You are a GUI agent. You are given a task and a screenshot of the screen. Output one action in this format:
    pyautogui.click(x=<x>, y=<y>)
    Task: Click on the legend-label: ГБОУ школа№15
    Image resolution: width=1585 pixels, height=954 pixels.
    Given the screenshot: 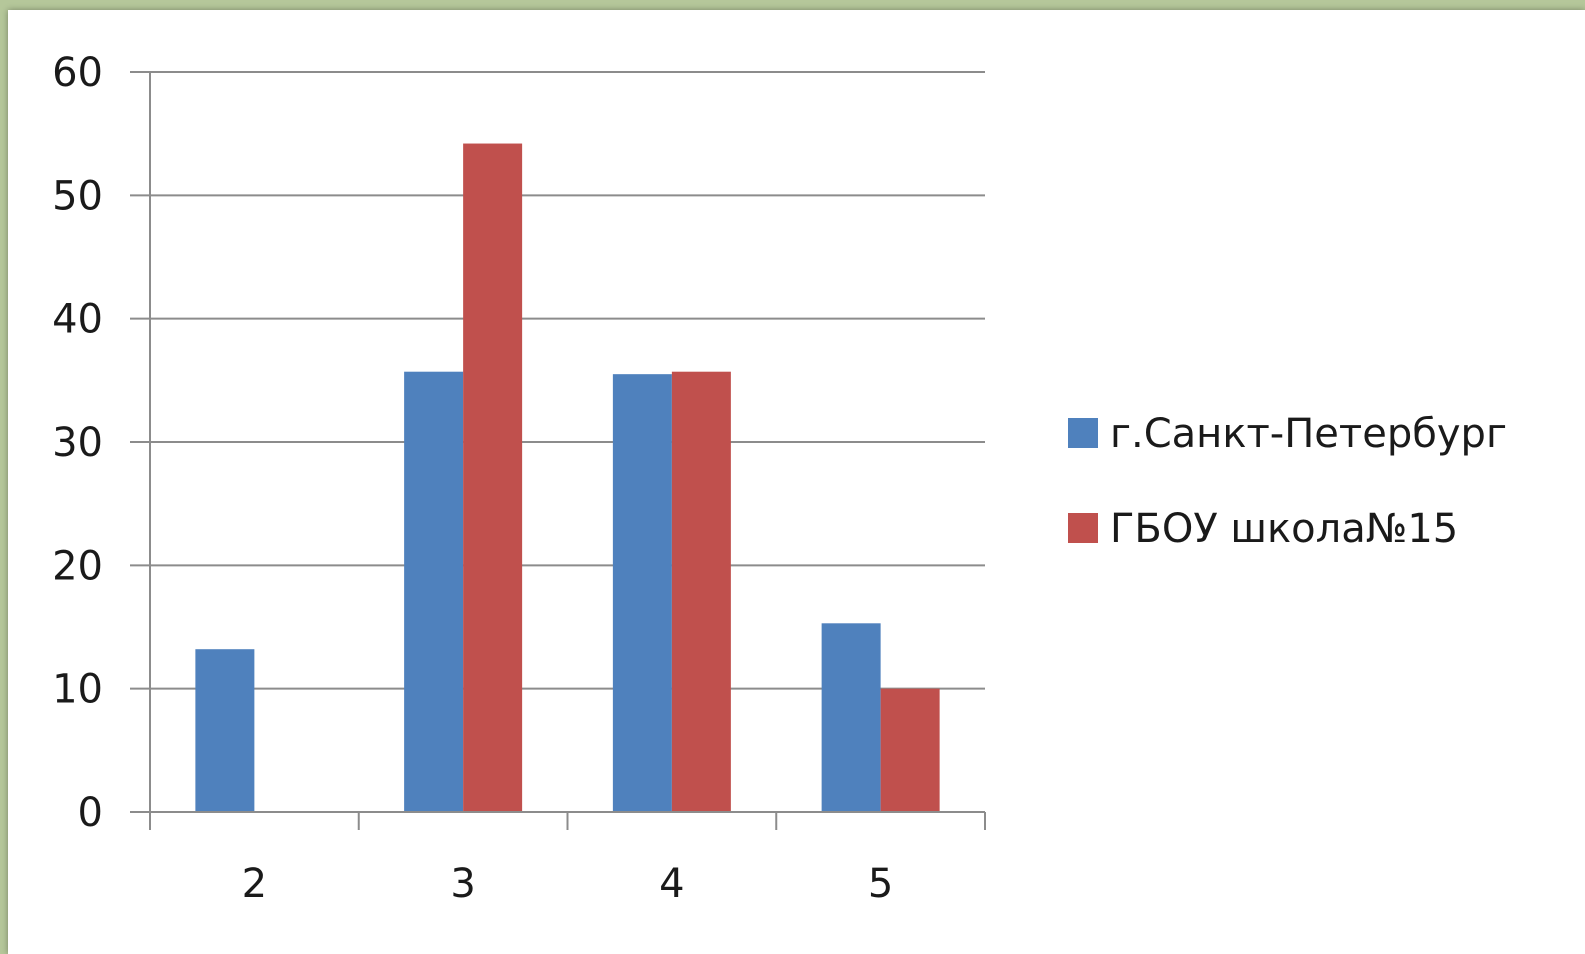 What is the action you would take?
    pyautogui.click(x=1284, y=529)
    